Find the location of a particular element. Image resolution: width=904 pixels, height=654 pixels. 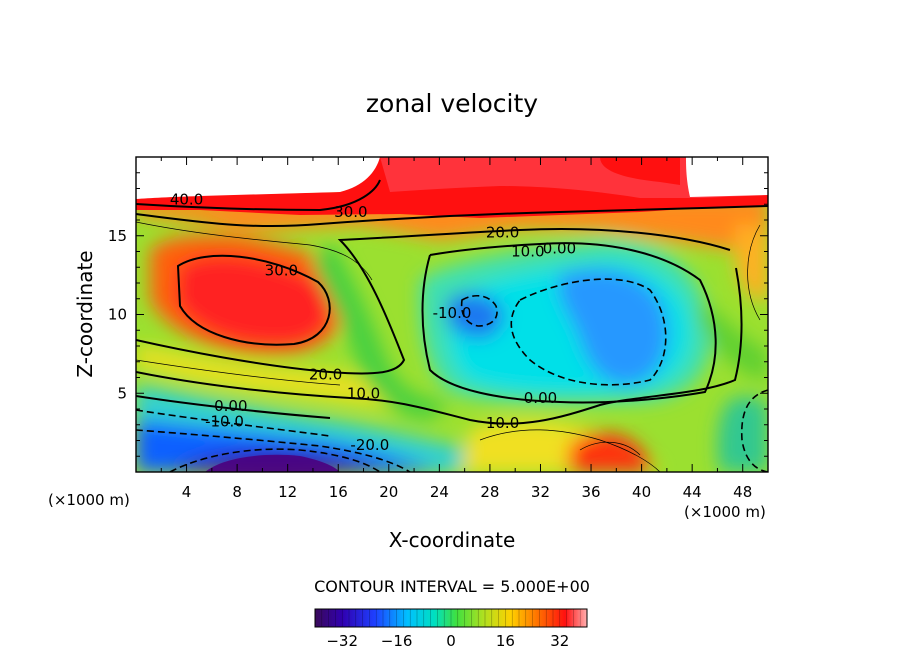

contour-line-neg20 is located at coordinates (273, 450).